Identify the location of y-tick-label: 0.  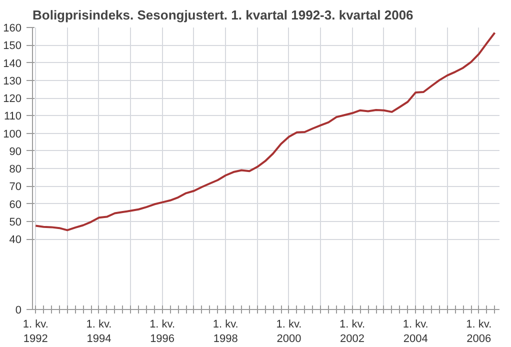
(18, 310).